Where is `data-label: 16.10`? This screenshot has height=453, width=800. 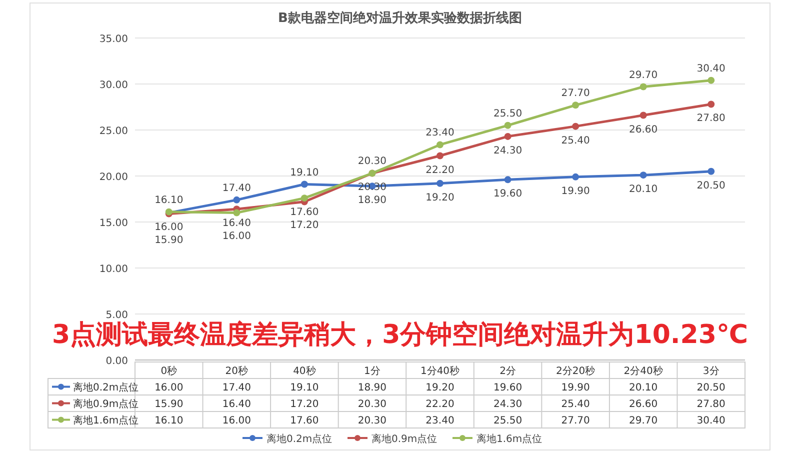
data-label: 16.10 is located at coordinates (169, 421).